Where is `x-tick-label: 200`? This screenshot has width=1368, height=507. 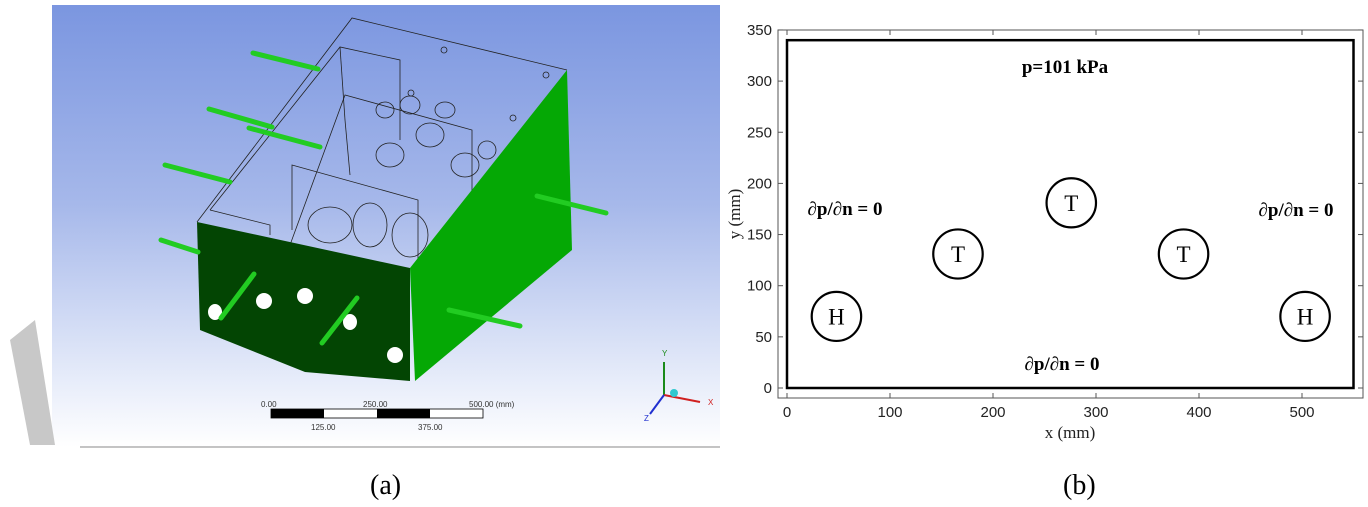
x-tick-label: 200 is located at coordinates (992, 412).